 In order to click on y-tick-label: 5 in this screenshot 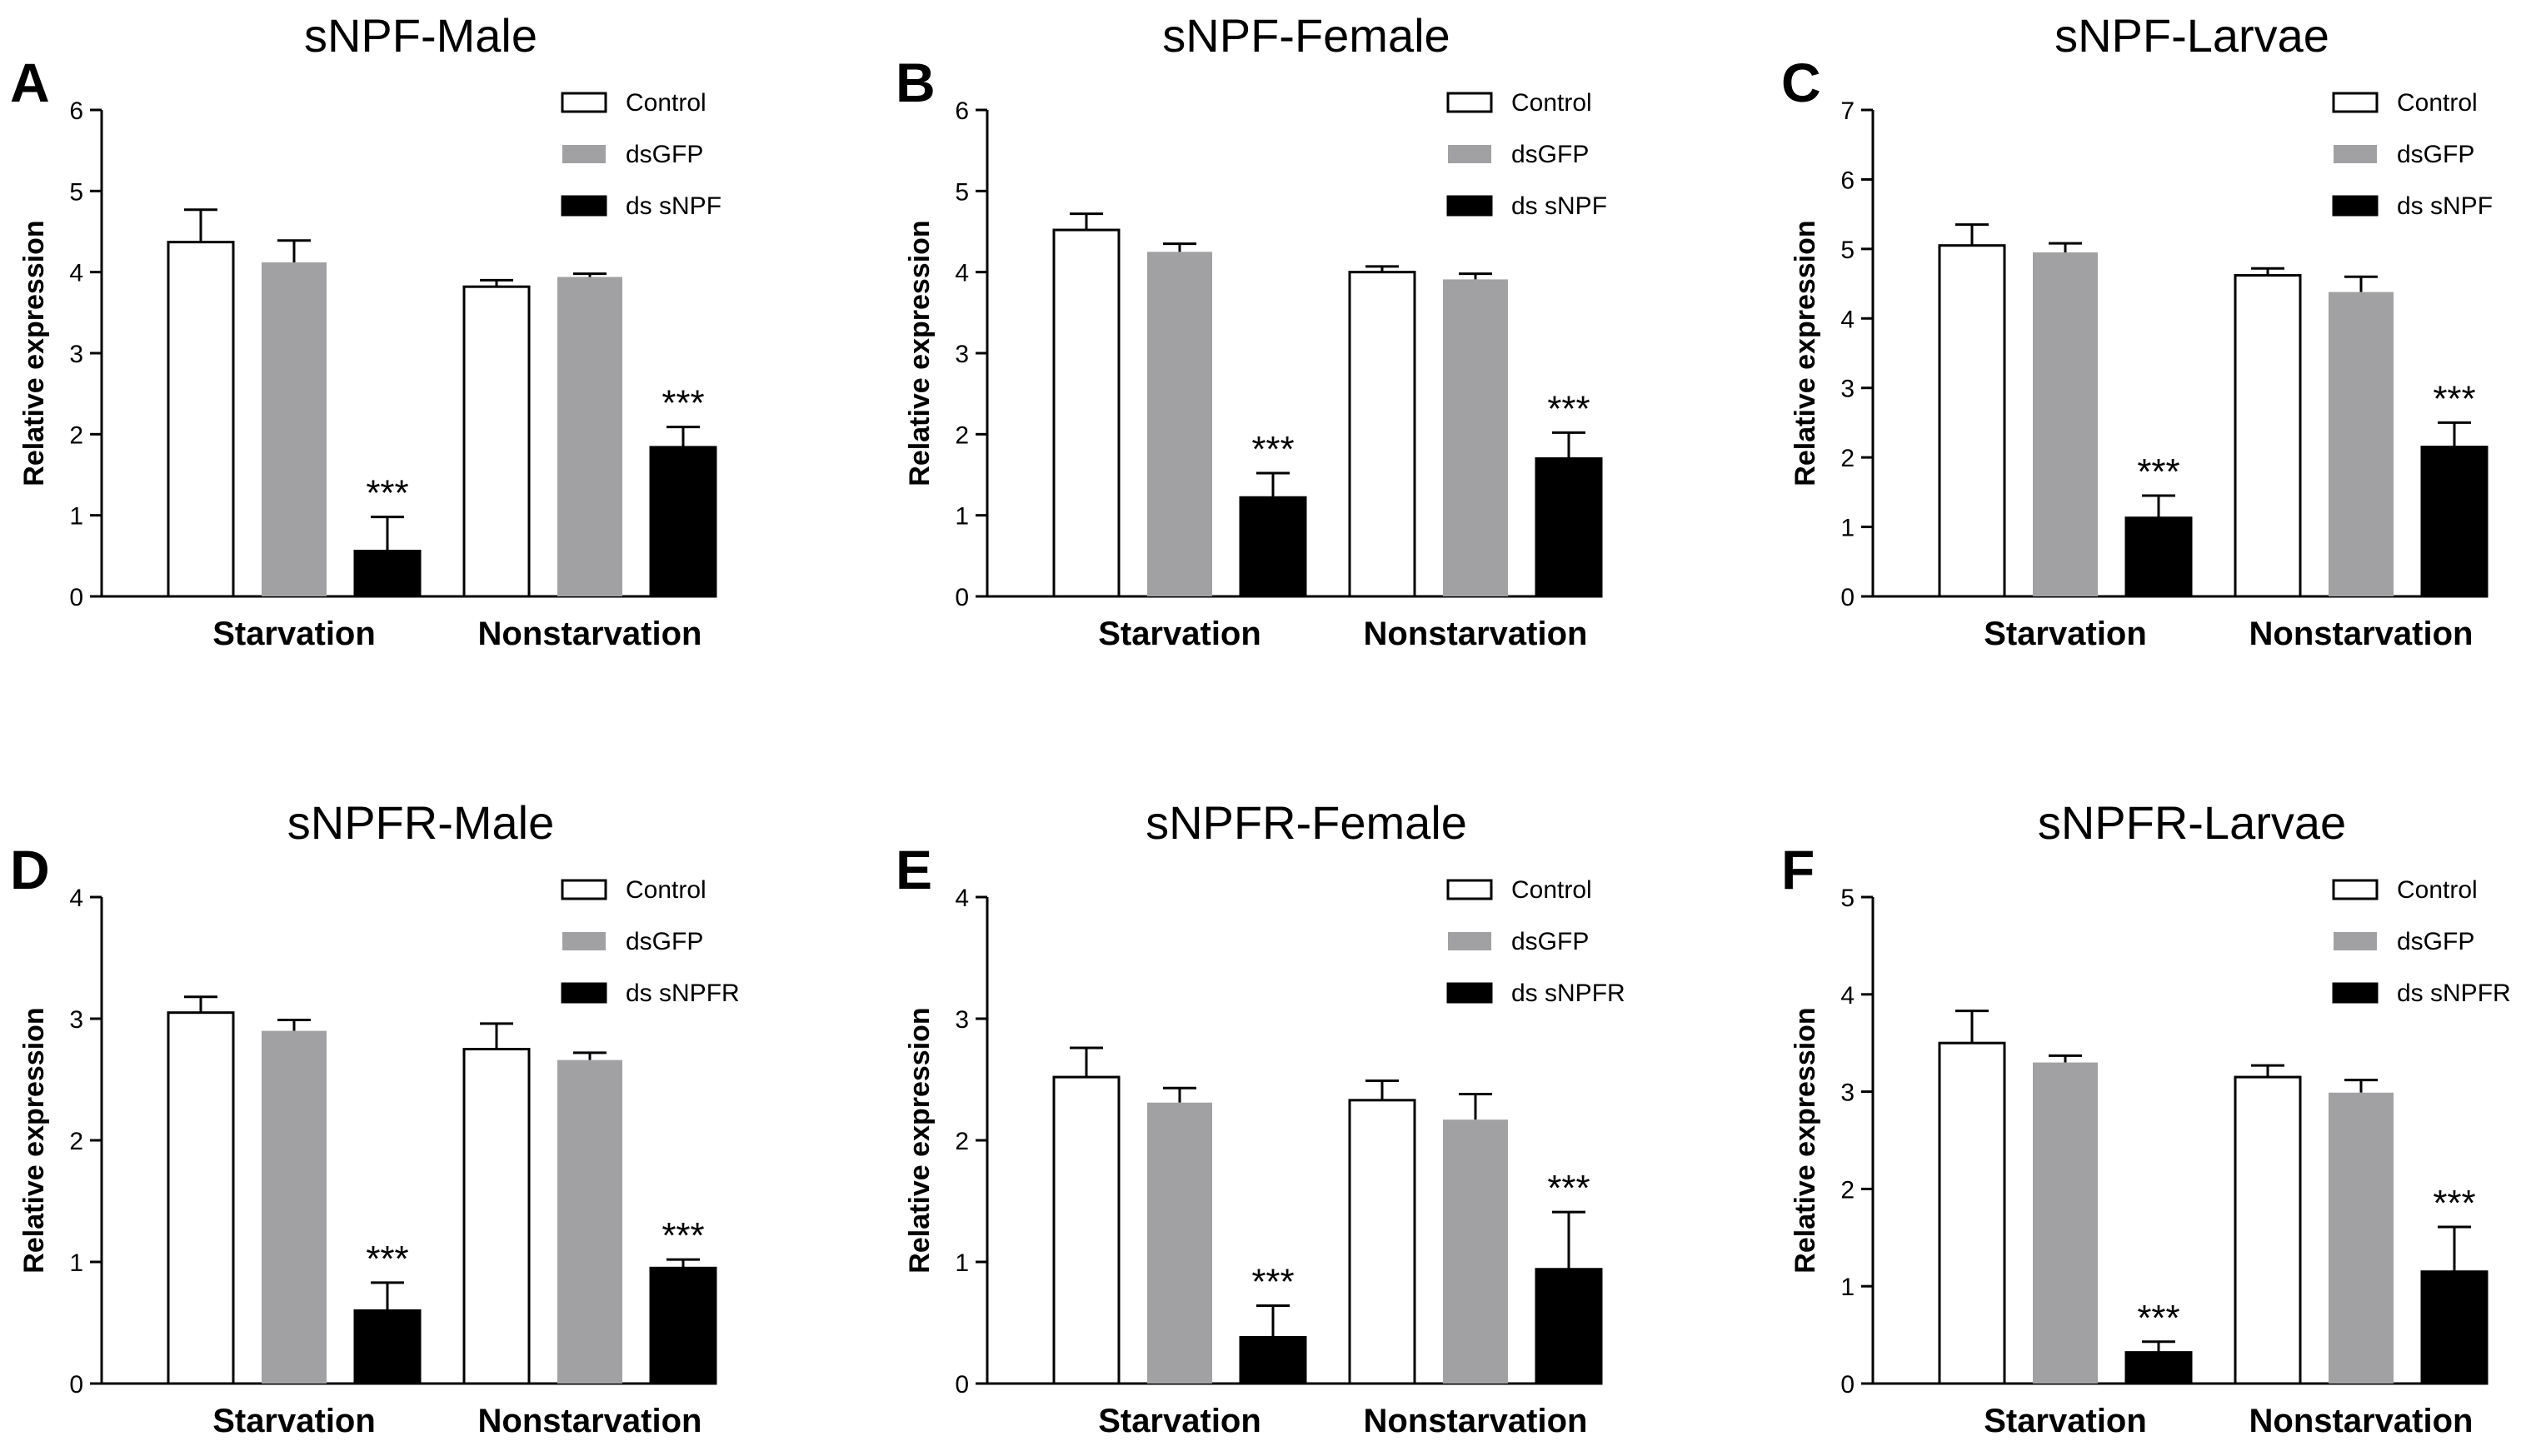, I will do `click(1847, 898)`.